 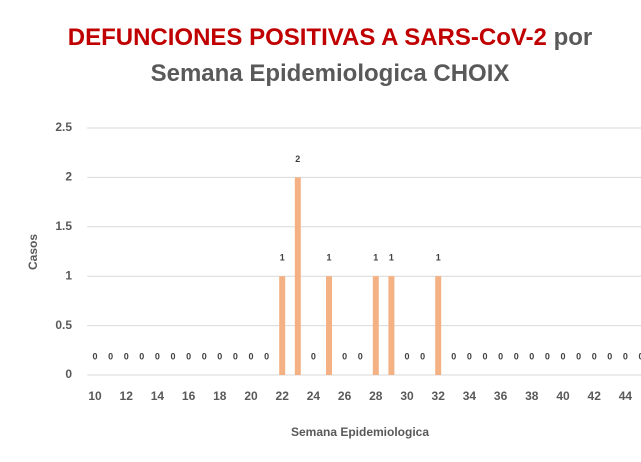 I want to click on x-tick-label: 28, so click(x=376, y=396).